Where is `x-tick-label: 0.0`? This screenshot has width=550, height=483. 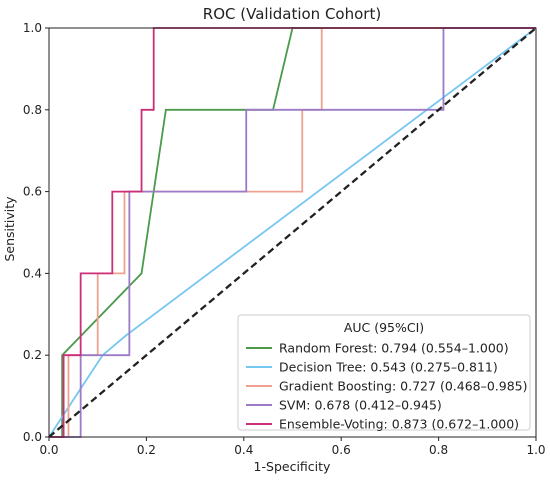
x-tick-label: 0.0 is located at coordinates (48, 450).